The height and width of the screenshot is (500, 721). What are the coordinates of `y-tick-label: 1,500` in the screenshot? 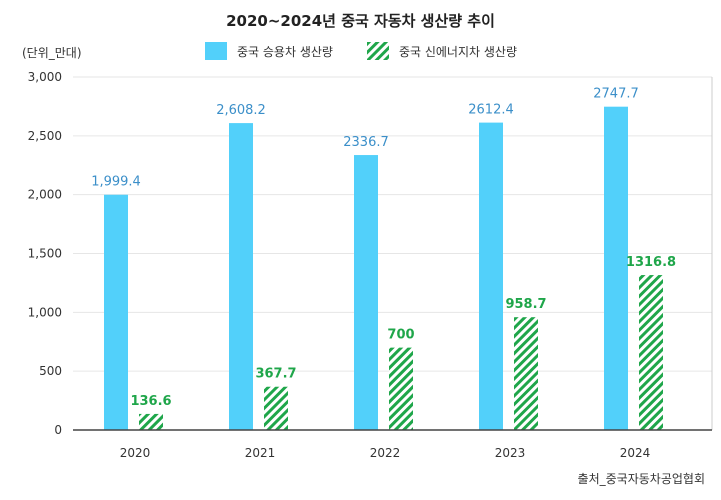 It's located at (45, 254).